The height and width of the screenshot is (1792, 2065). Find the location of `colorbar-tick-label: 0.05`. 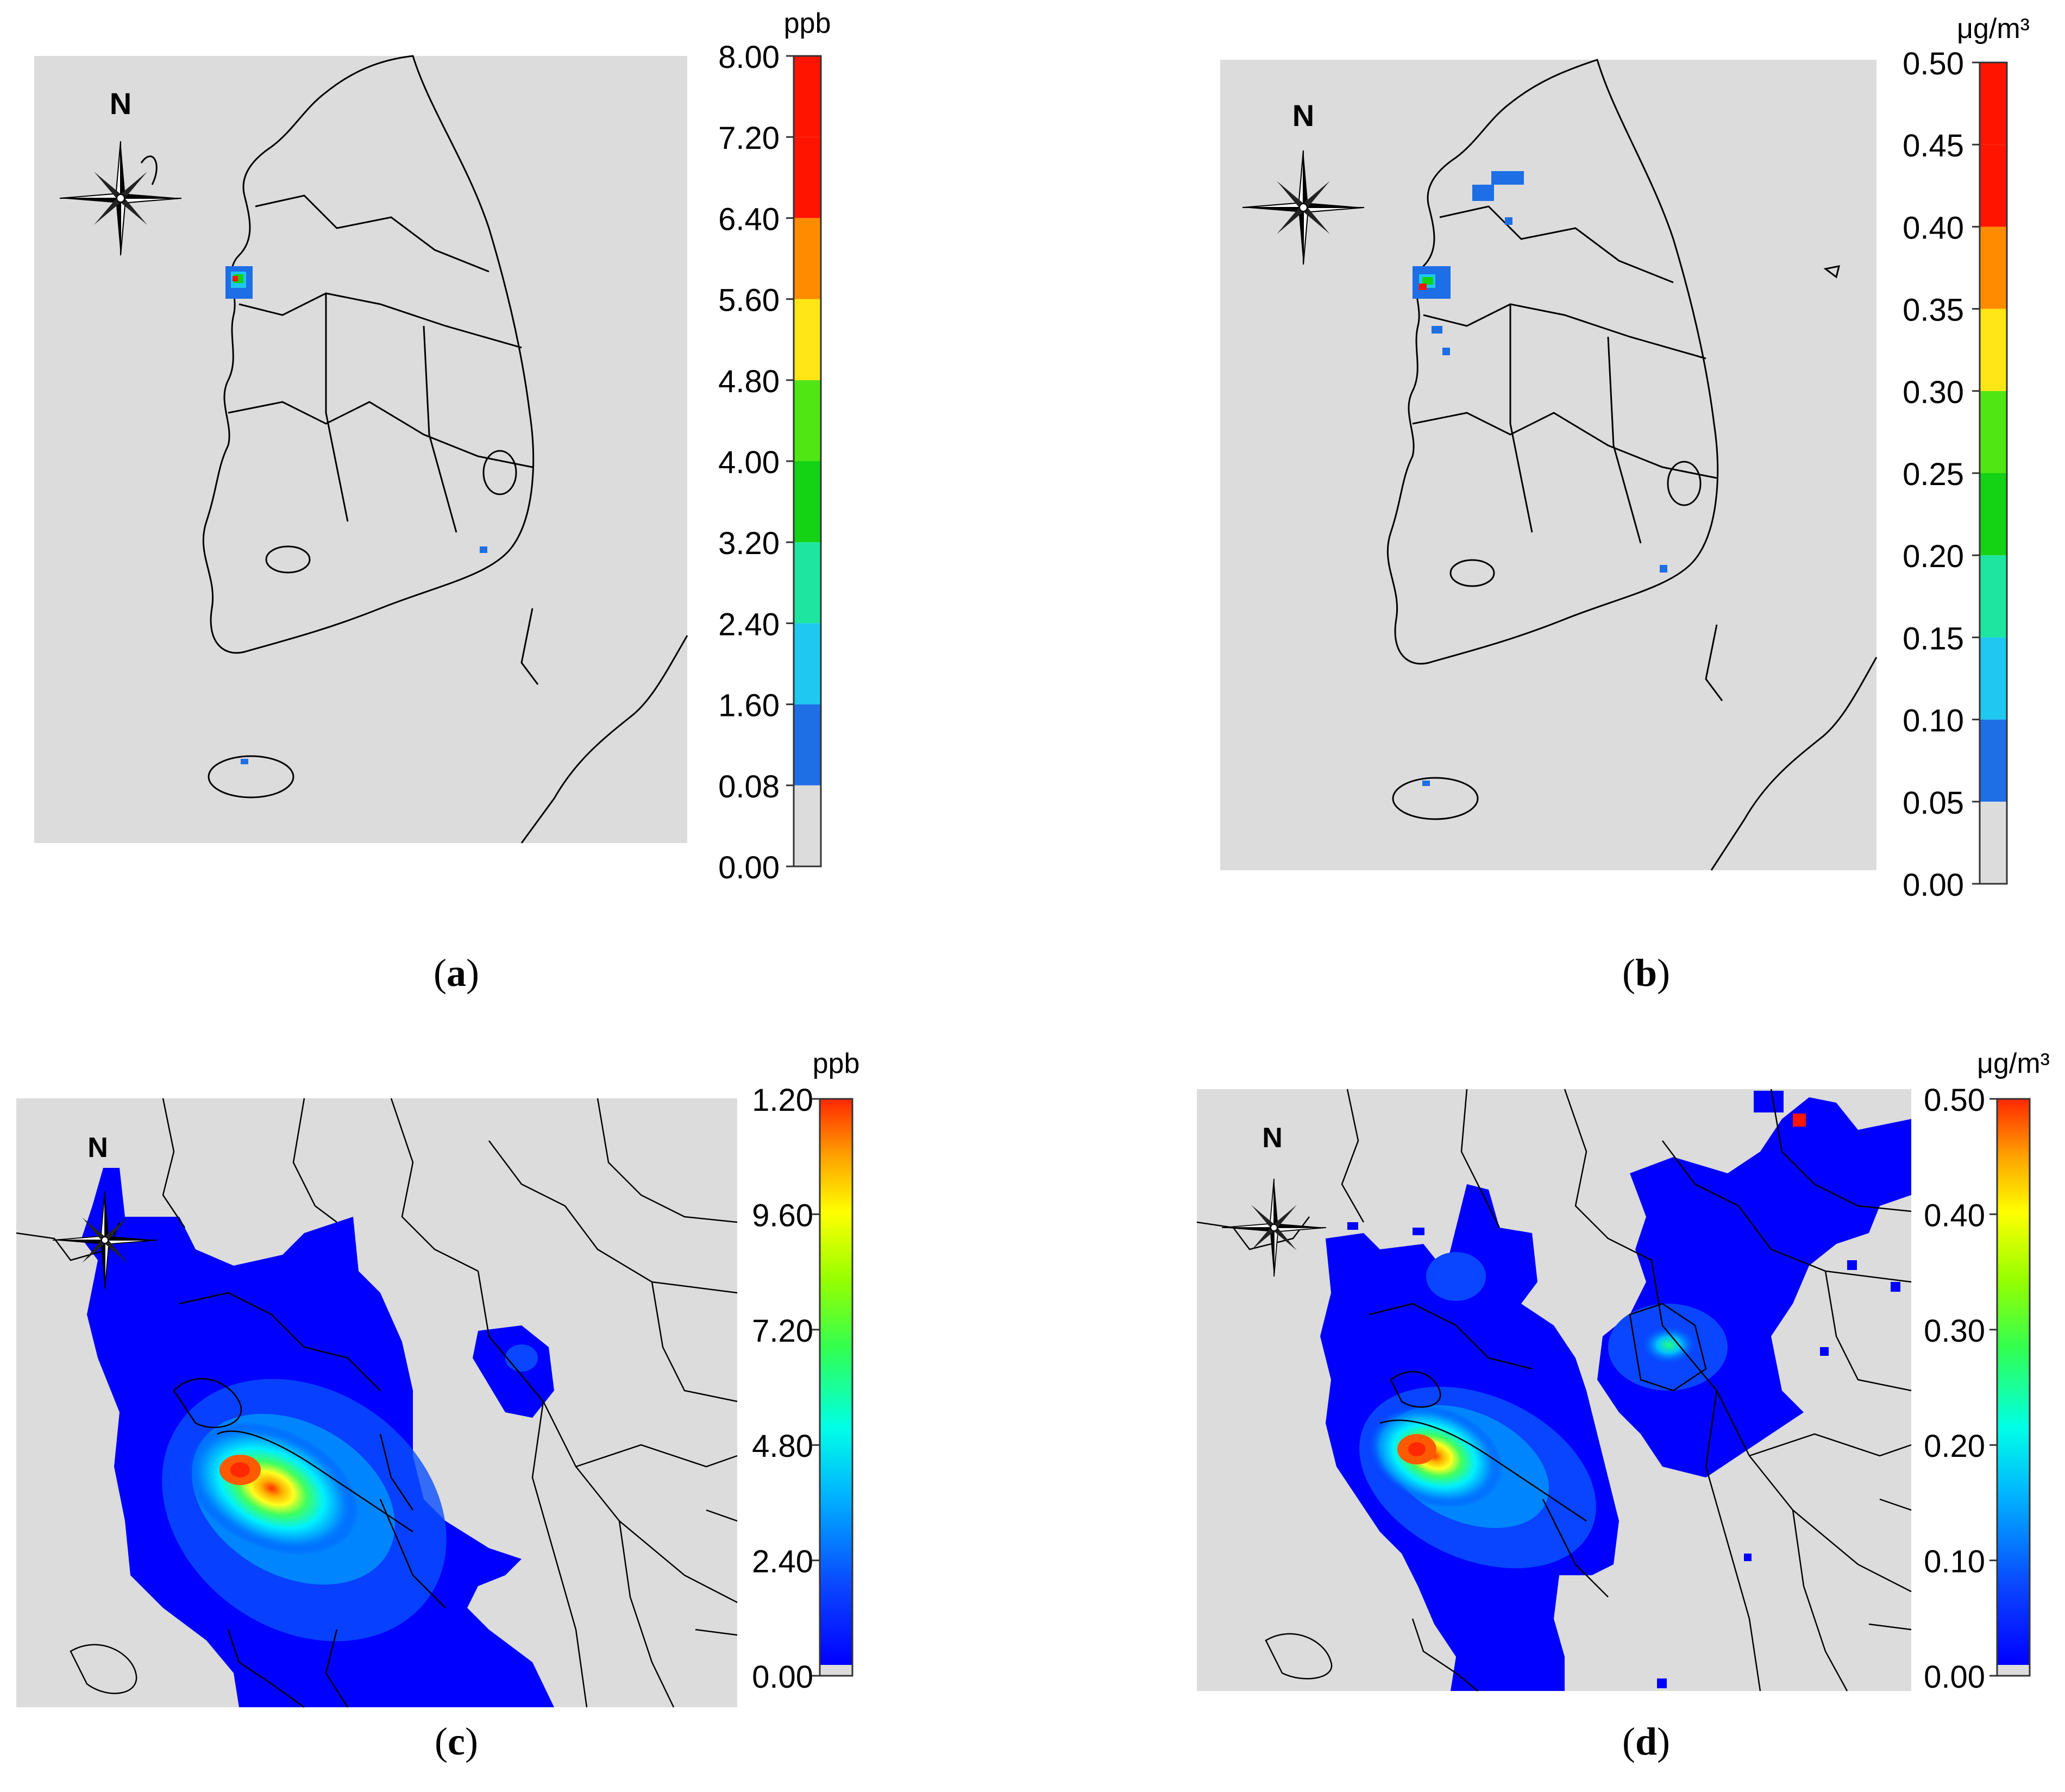

colorbar-tick-label: 0.05 is located at coordinates (1933, 803).